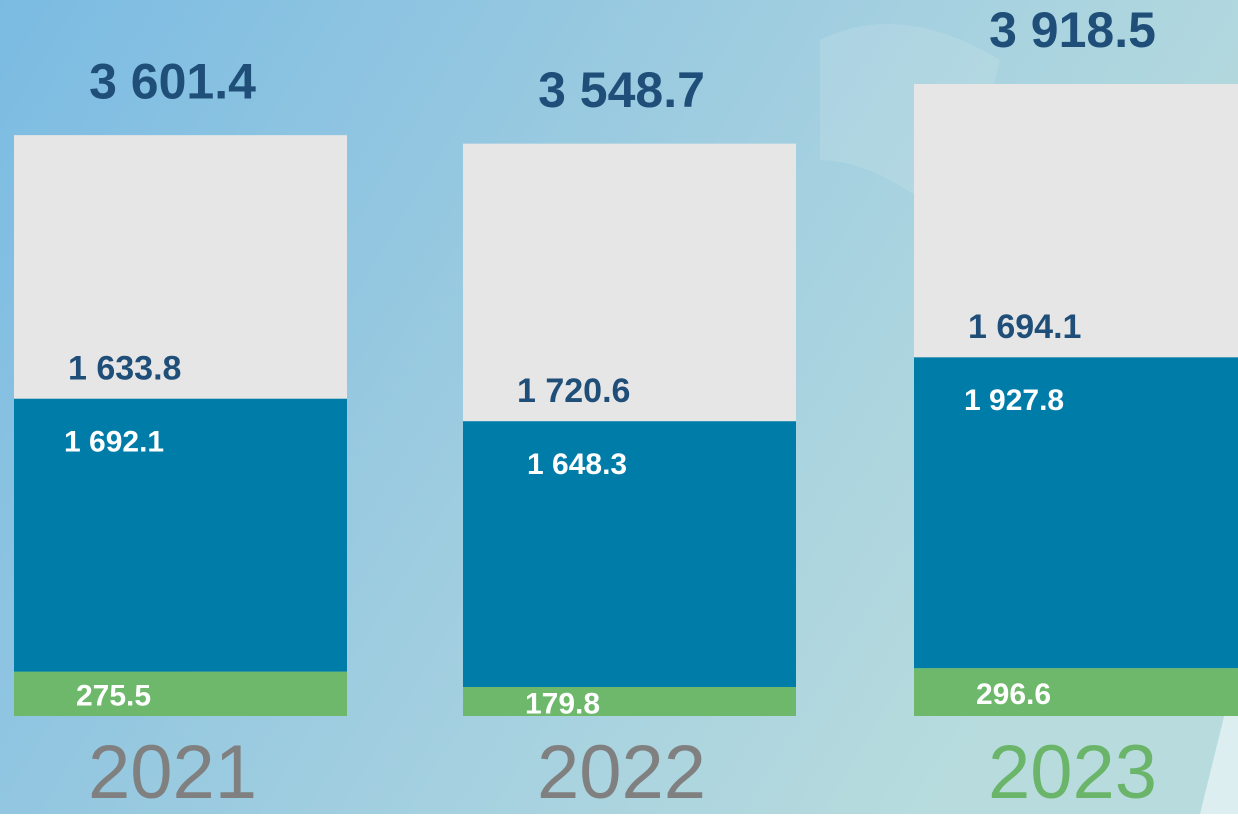 This screenshot has height=819, width=1238. What do you see at coordinates (573, 391) in the screenshot?
I see `value-label: 1 720.6` at bounding box center [573, 391].